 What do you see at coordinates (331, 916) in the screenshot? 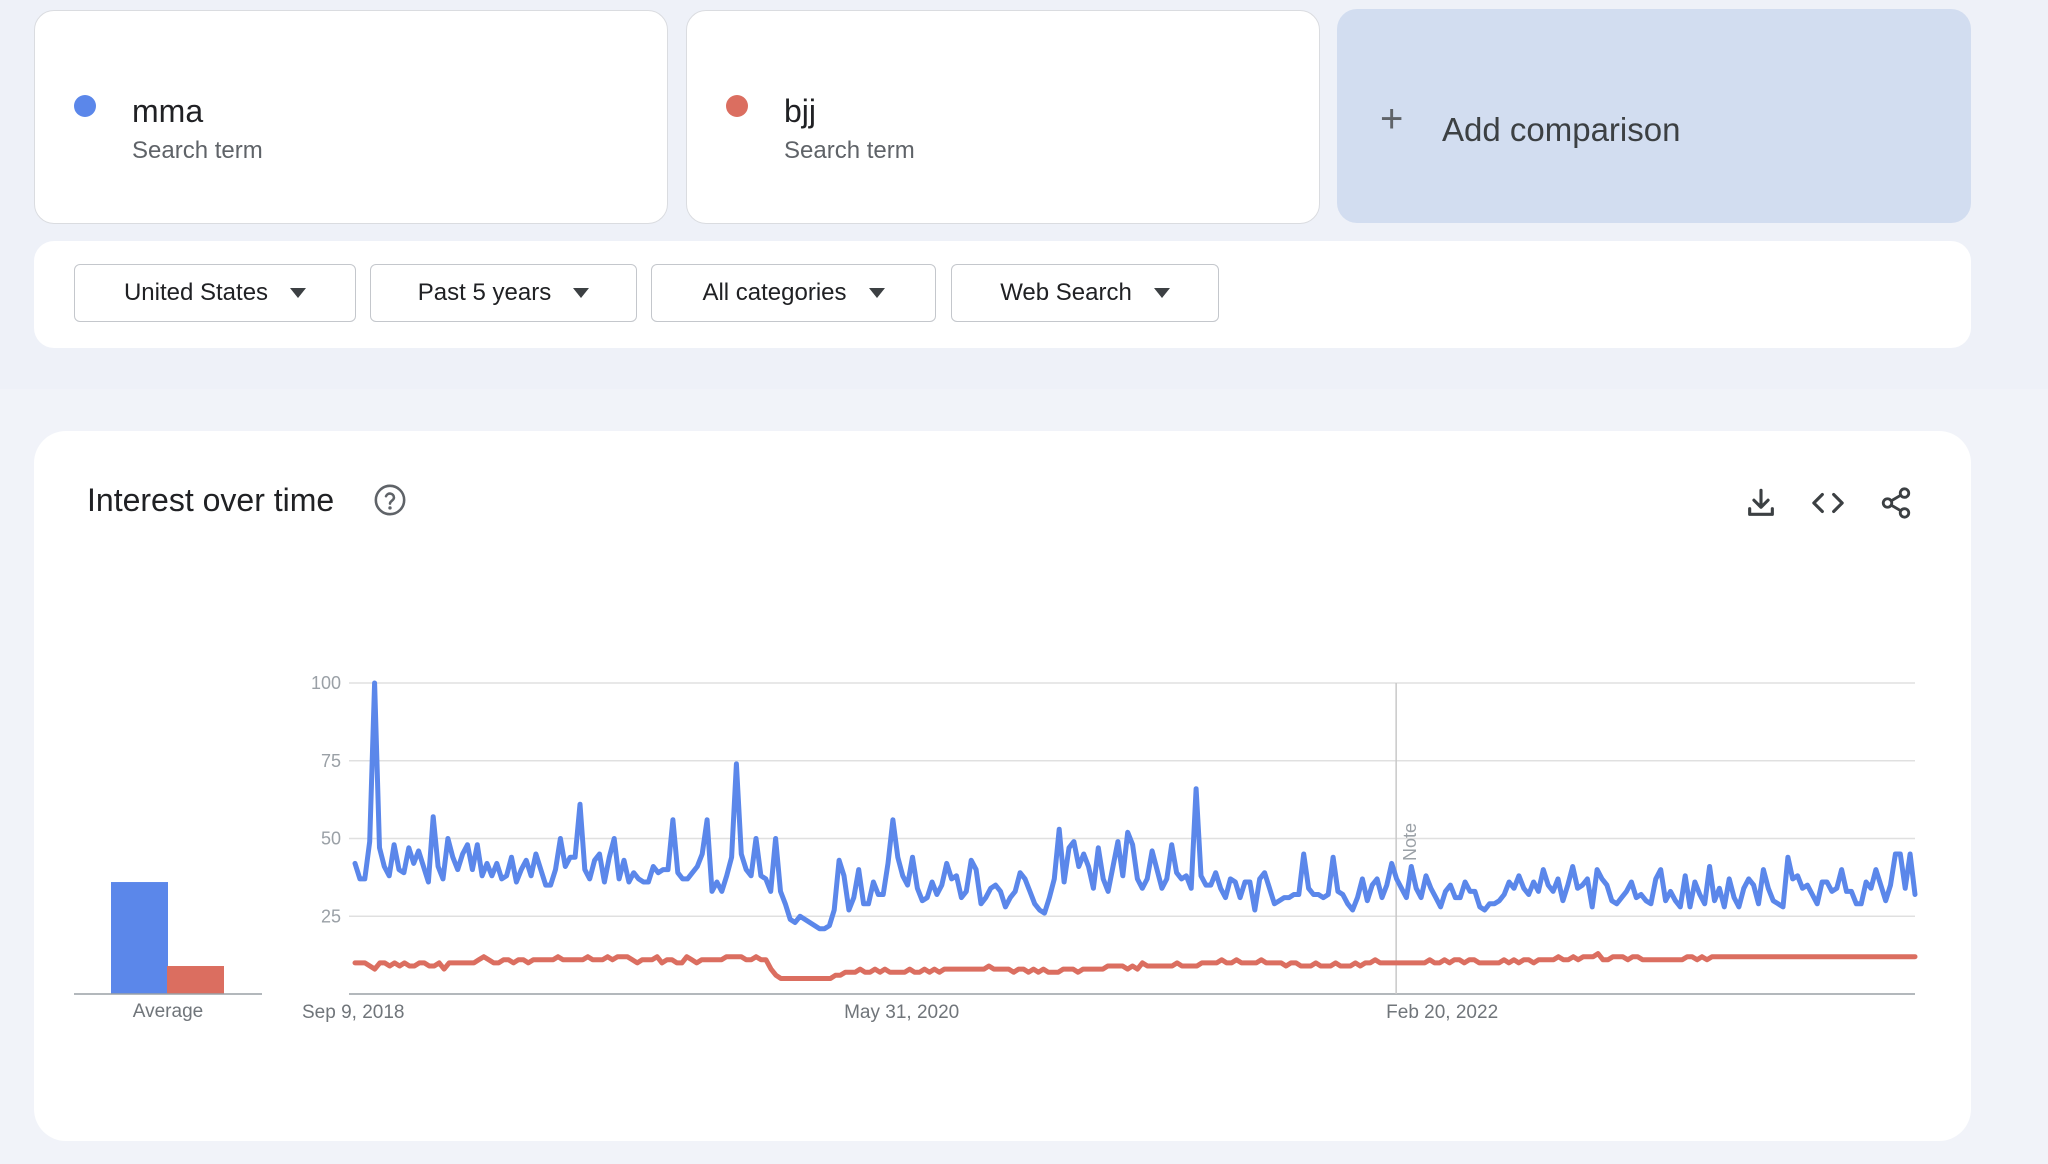
I see `y-tick-label: 25` at bounding box center [331, 916].